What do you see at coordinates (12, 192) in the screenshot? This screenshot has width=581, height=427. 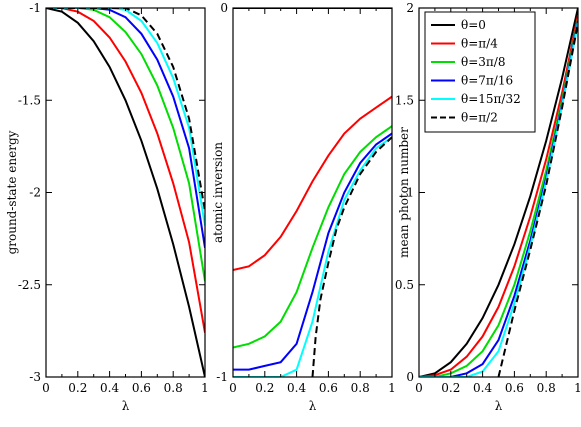 I see `y-axis-label: ground-state energy` at bounding box center [12, 192].